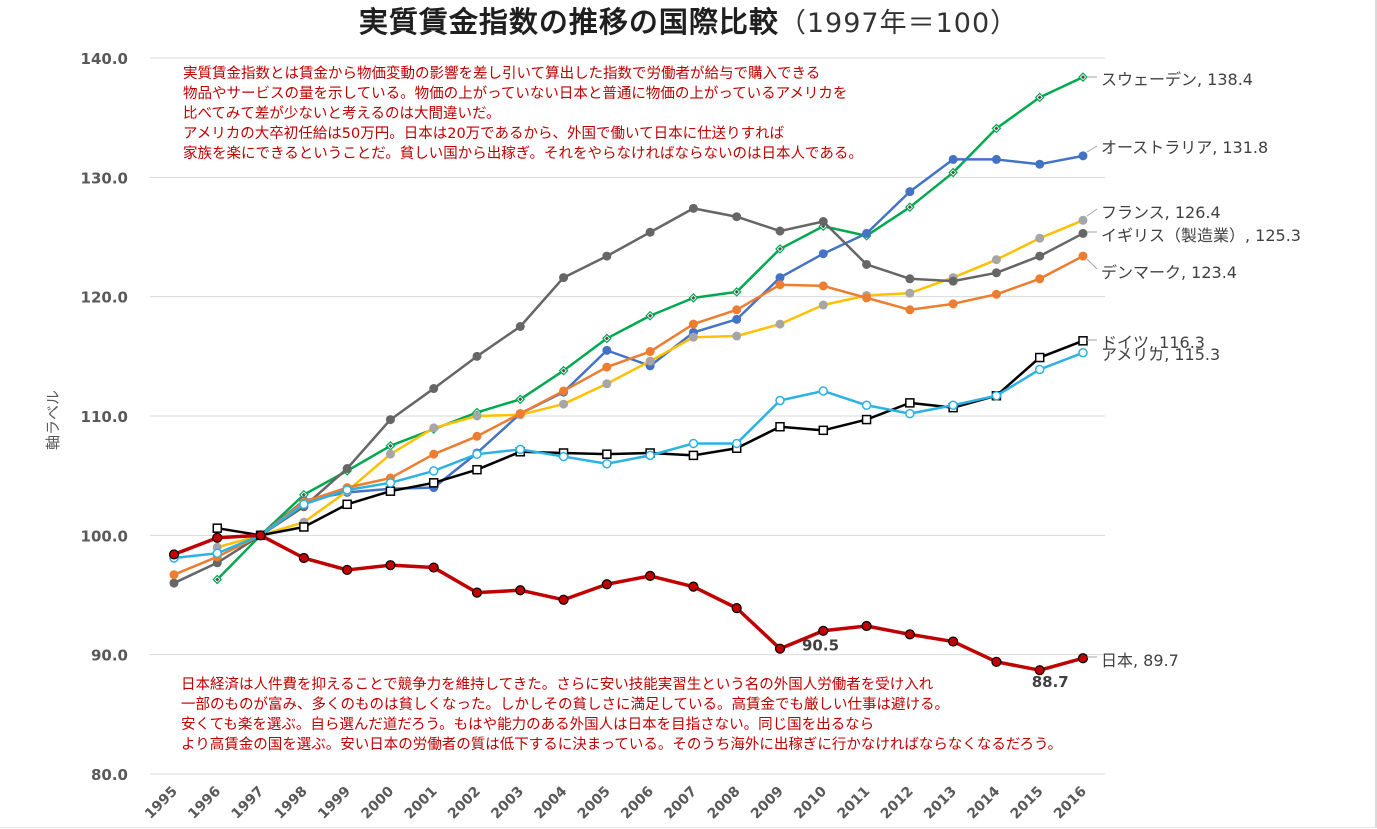  What do you see at coordinates (248, 803) in the screenshot?
I see `x-tick-label: 1997` at bounding box center [248, 803].